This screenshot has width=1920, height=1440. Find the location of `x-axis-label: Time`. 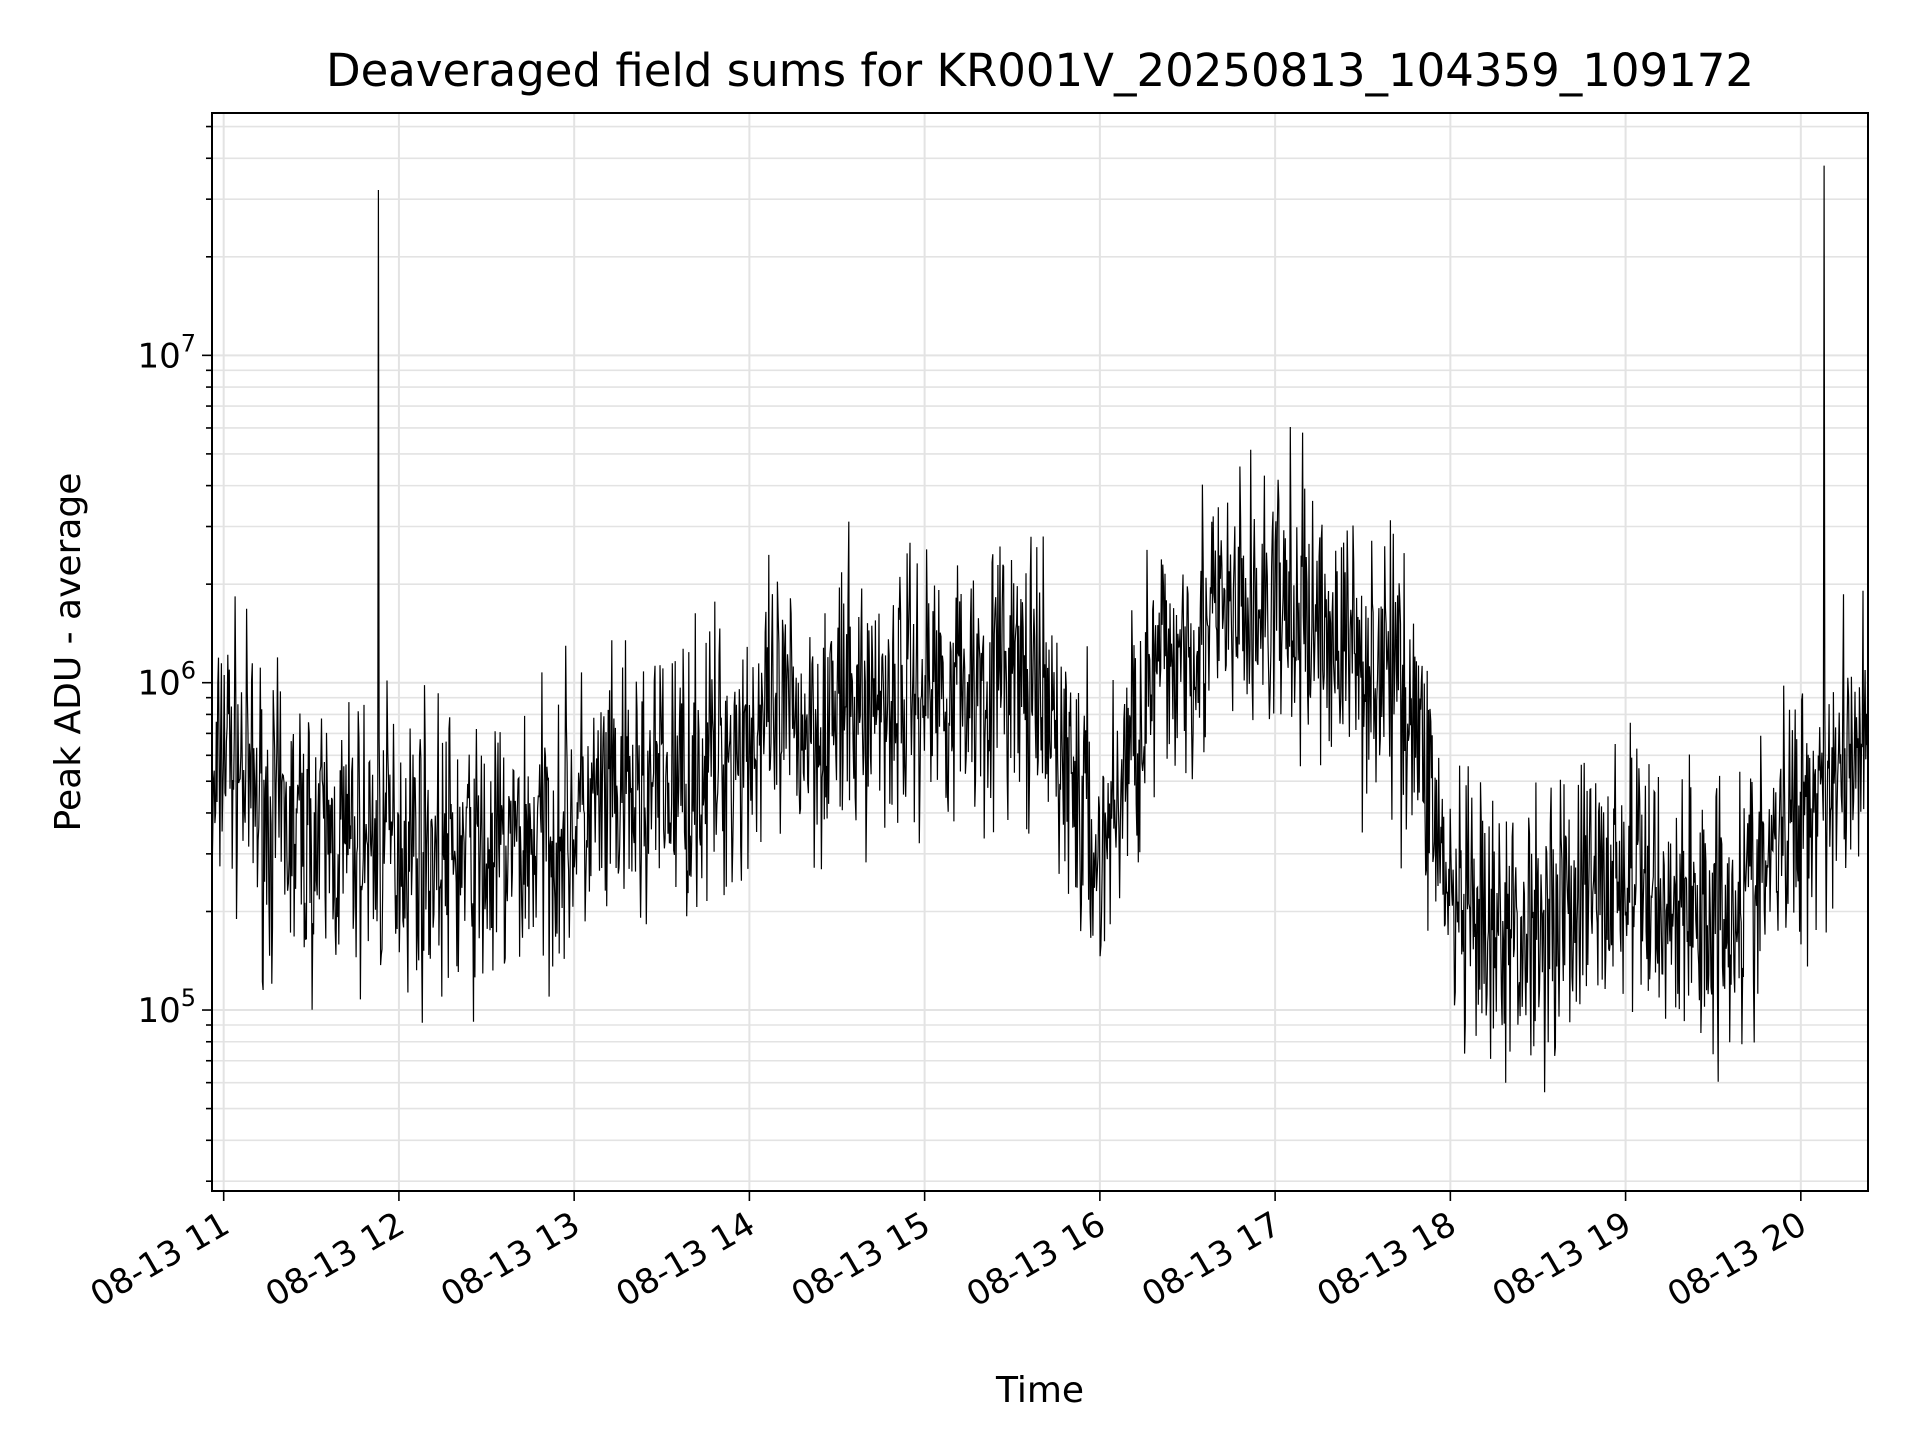

x-axis-label: Time is located at coordinates (1039, 1390).